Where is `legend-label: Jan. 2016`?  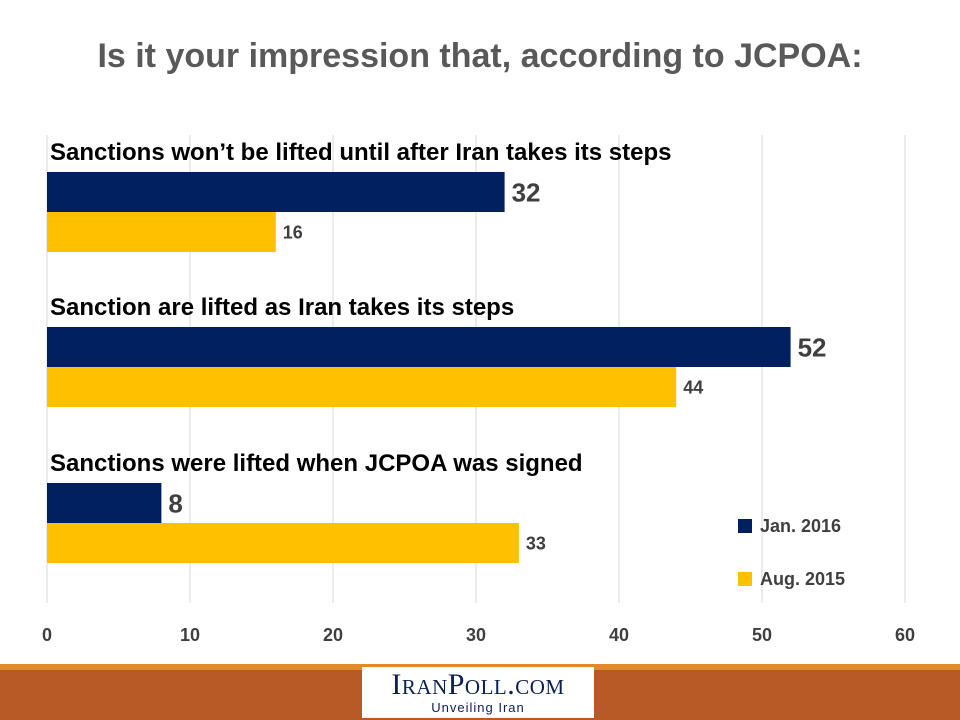
legend-label: Jan. 2016 is located at coordinates (800, 526).